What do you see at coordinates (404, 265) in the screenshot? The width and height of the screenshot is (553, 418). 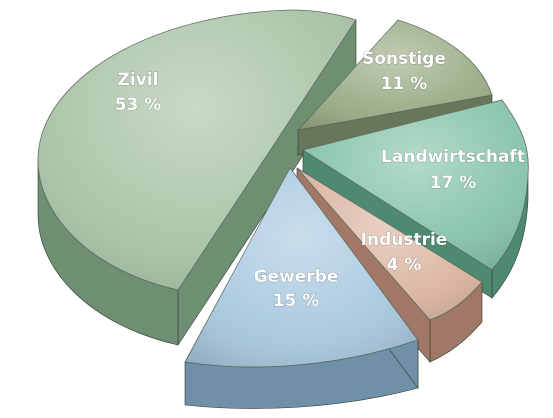 I see `label-value-industrie: 4 %` at bounding box center [404, 265].